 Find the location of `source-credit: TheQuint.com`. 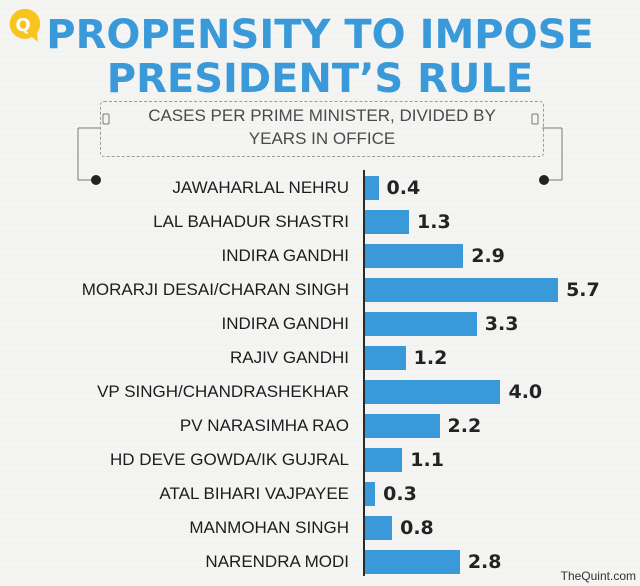

source-credit: TheQuint.com is located at coordinates (598, 576).